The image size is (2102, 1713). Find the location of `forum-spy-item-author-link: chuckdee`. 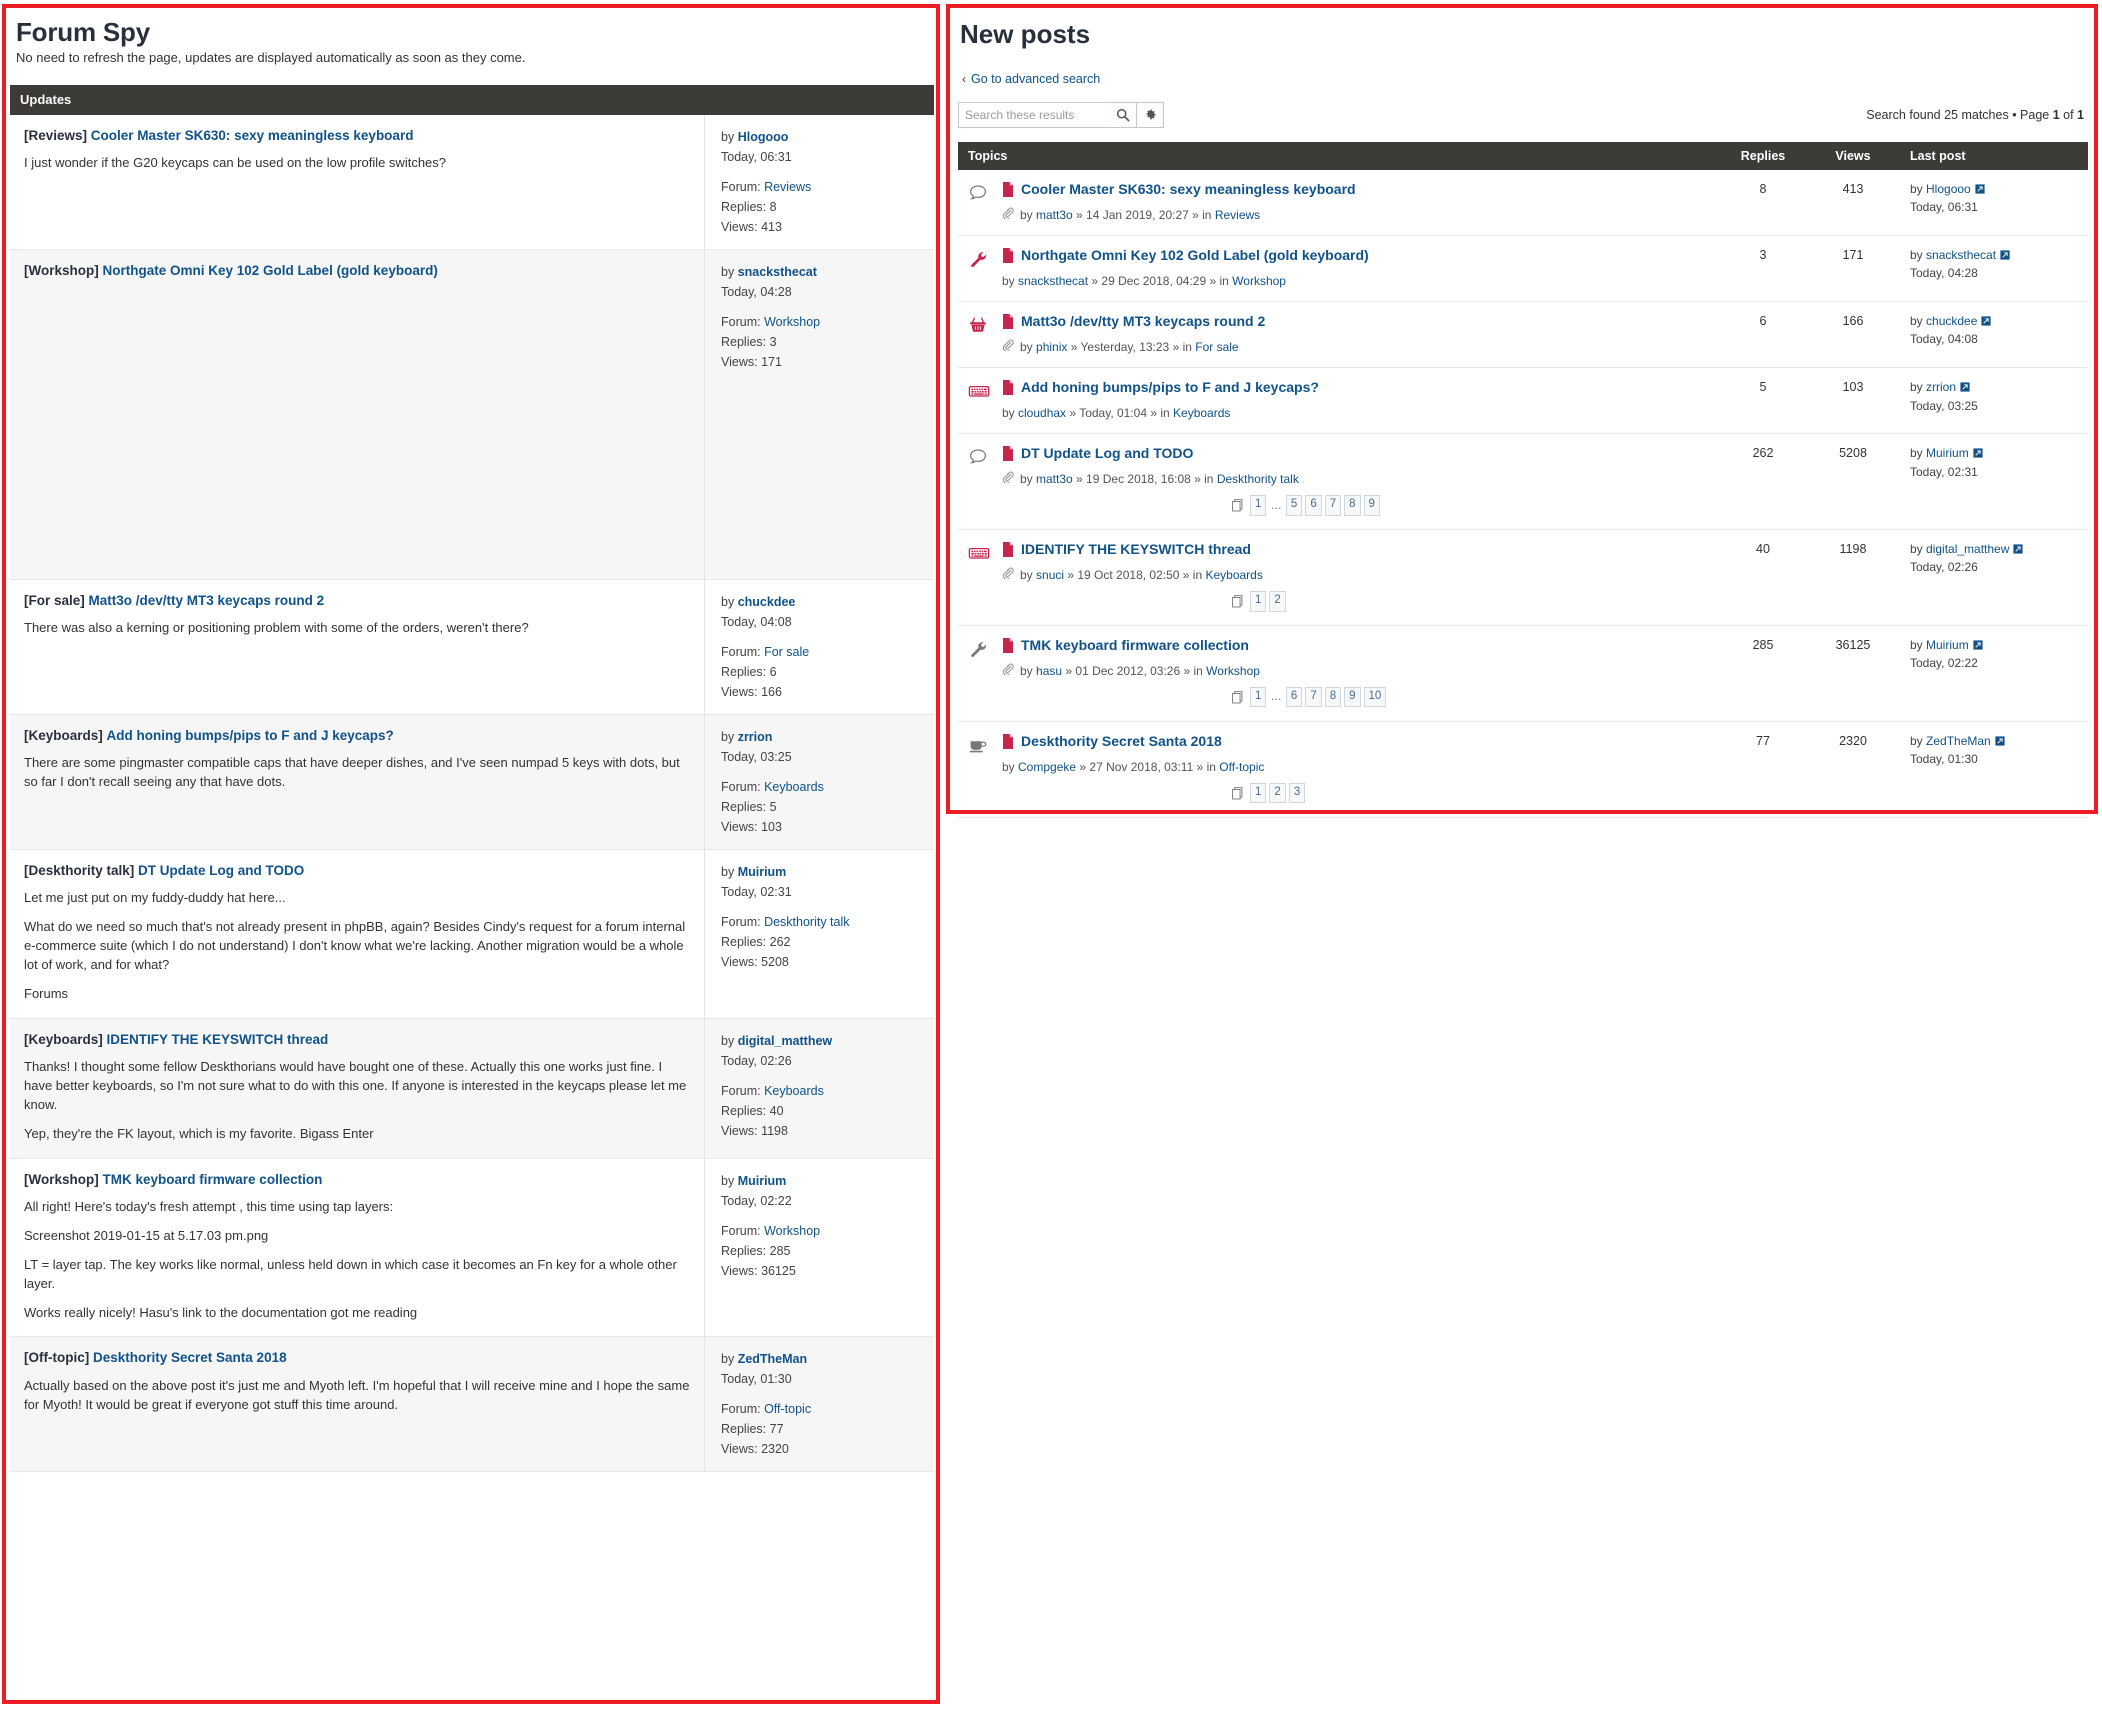

forum-spy-item-author-link: chuckdee is located at coordinates (766, 601).